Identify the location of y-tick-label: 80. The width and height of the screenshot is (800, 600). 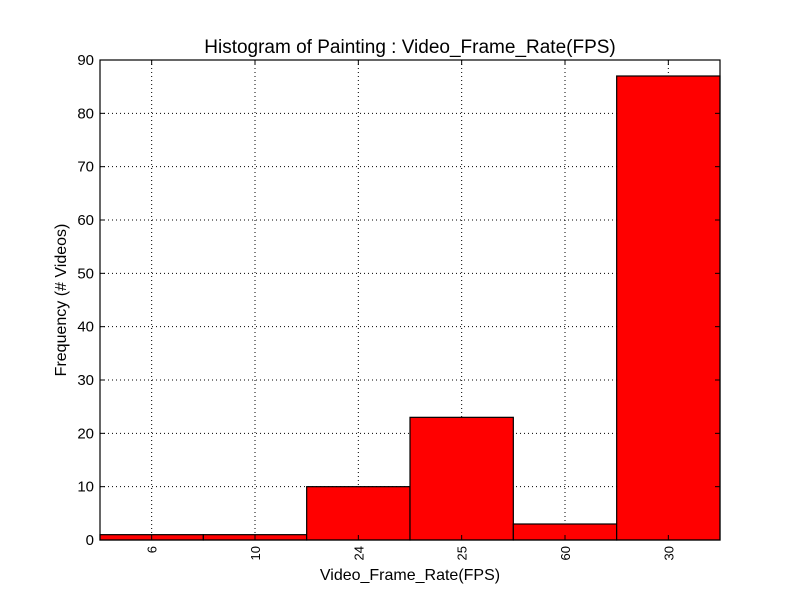
(85, 113).